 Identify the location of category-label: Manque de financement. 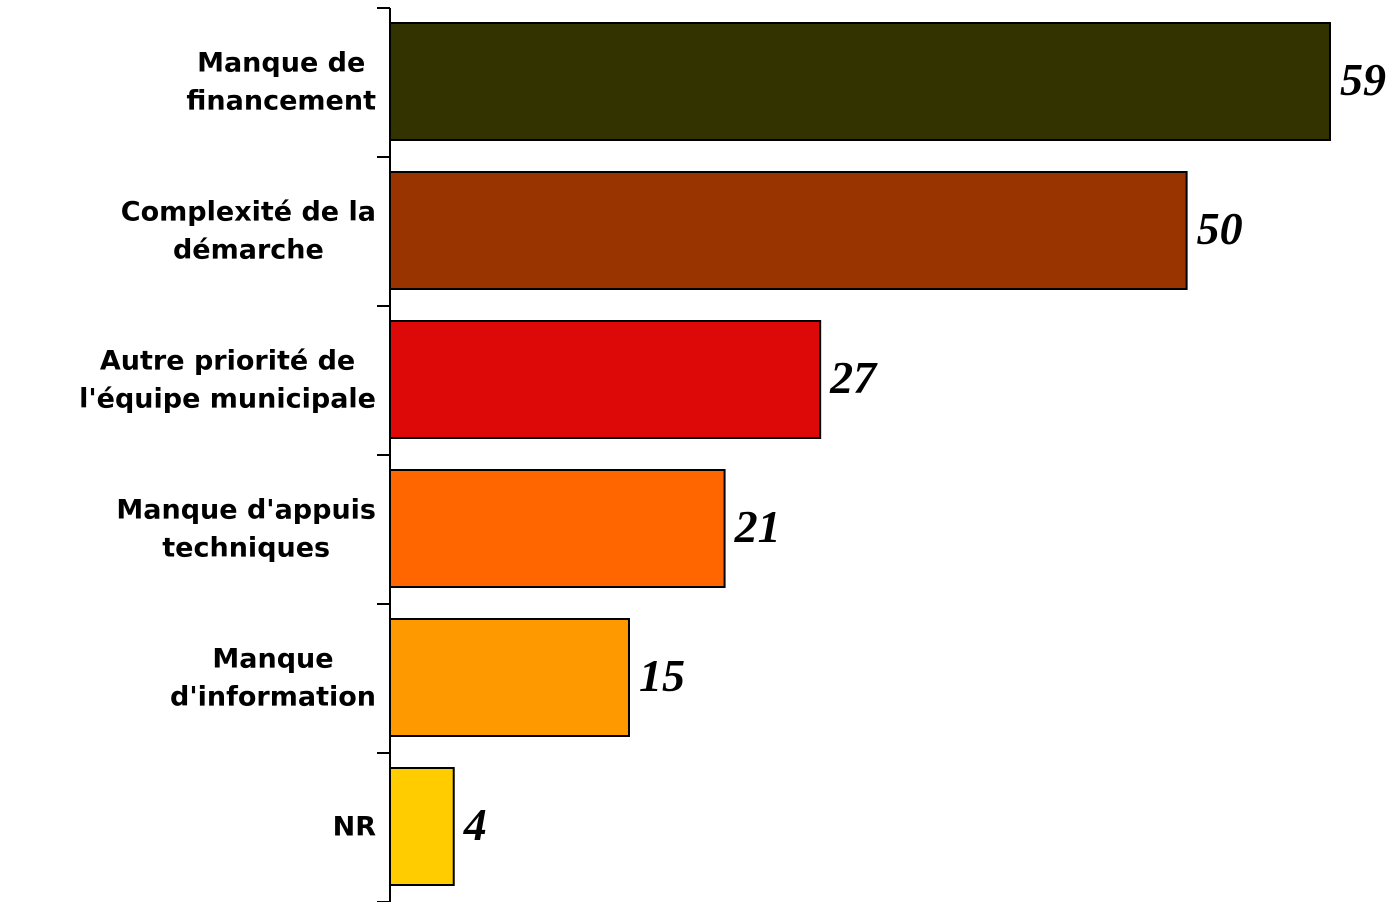
(281, 82).